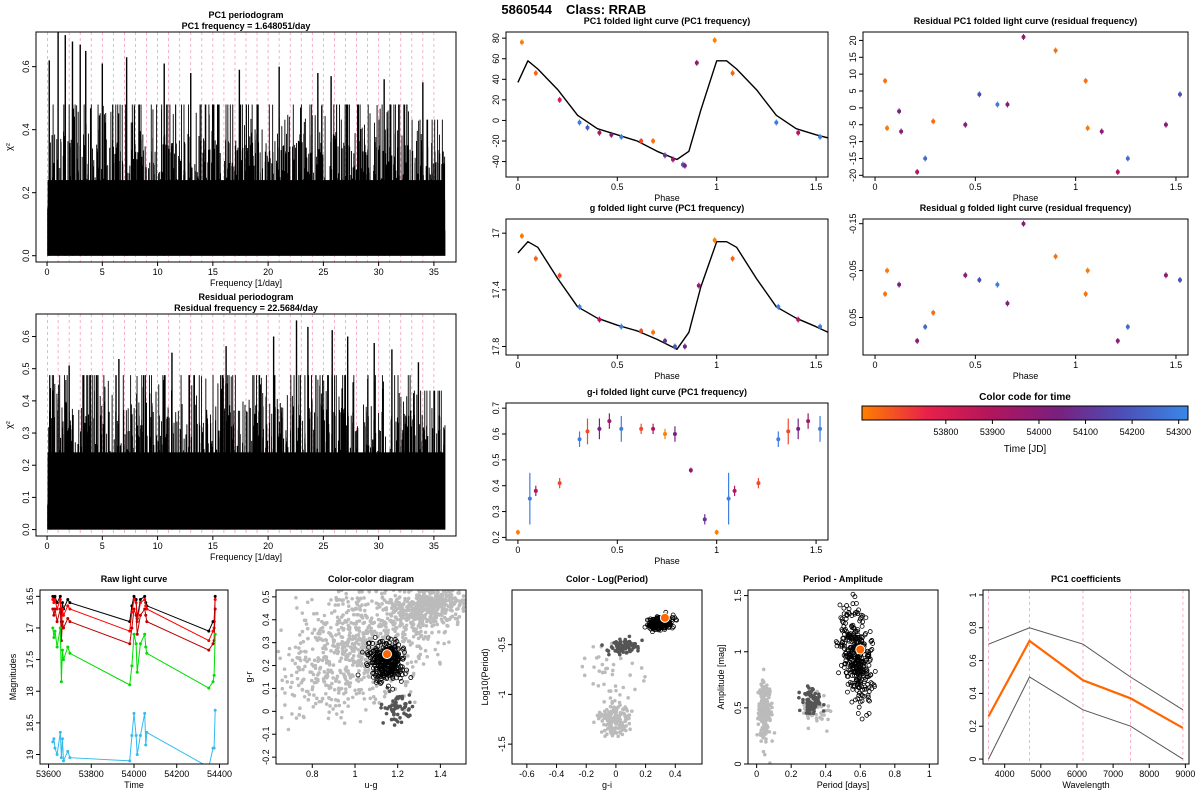 The image size is (1200, 800). What do you see at coordinates (496, 161) in the screenshot?
I see `y-tick-label: -40` at bounding box center [496, 161].